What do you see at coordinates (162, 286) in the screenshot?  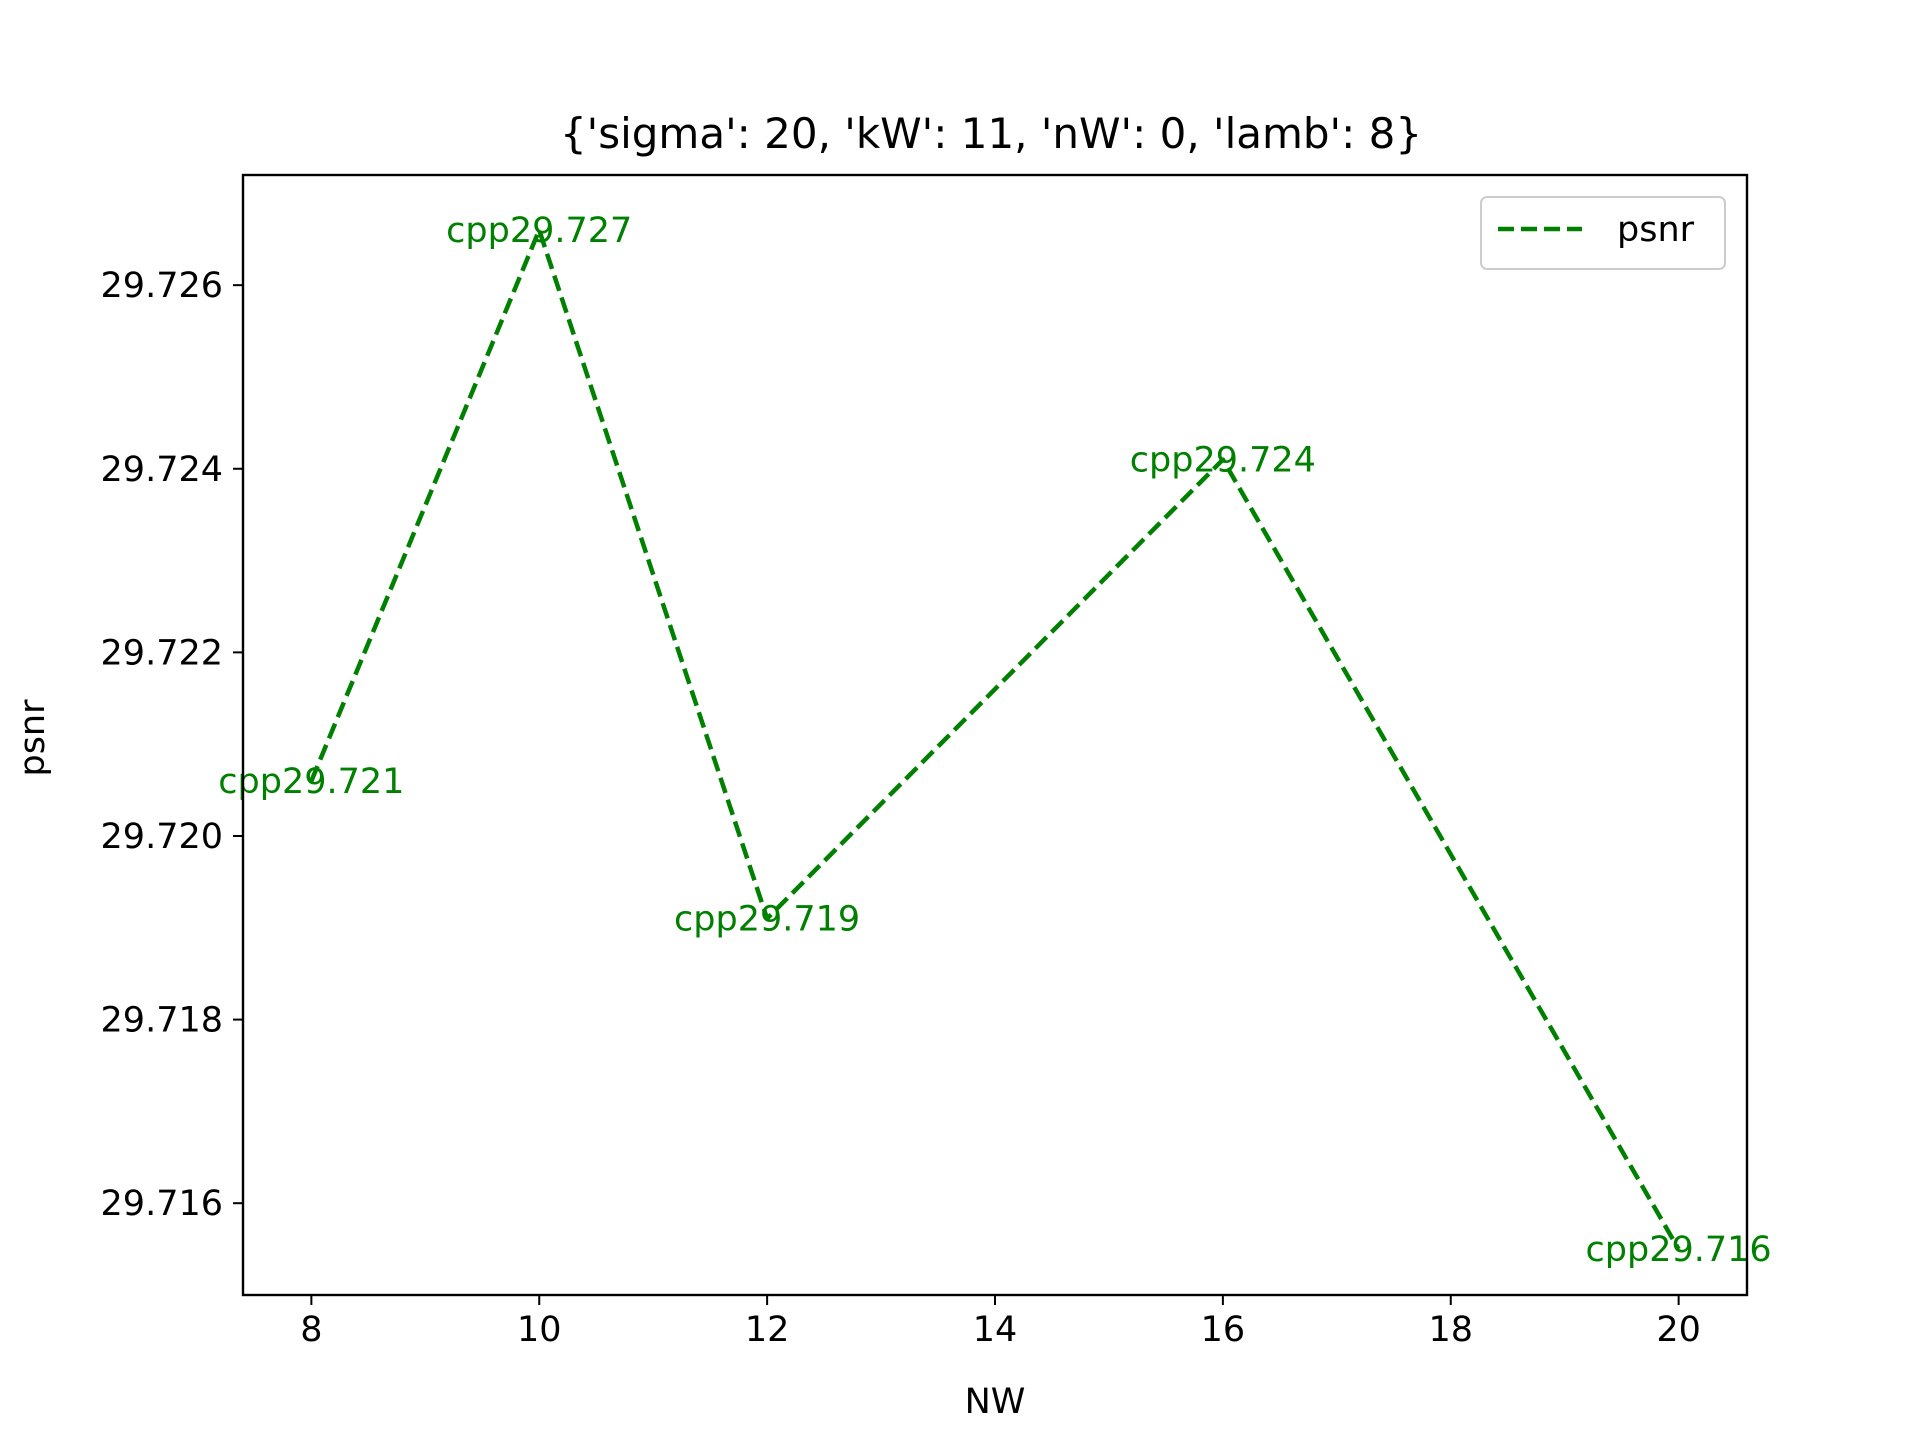 I see `y-tick-label: 29.726` at bounding box center [162, 286].